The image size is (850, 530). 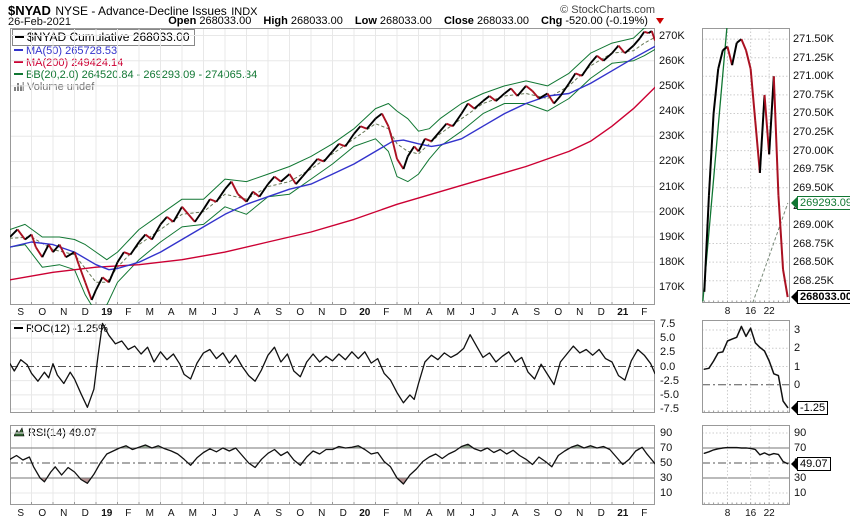 What do you see at coordinates (746, 367) in the screenshot?
I see `roc-inset-line` at bounding box center [746, 367].